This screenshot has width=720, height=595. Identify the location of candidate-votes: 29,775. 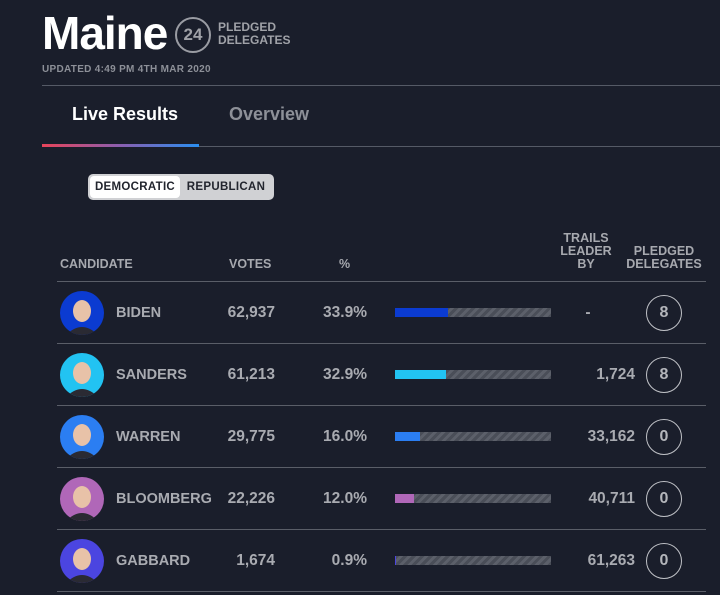
(251, 436).